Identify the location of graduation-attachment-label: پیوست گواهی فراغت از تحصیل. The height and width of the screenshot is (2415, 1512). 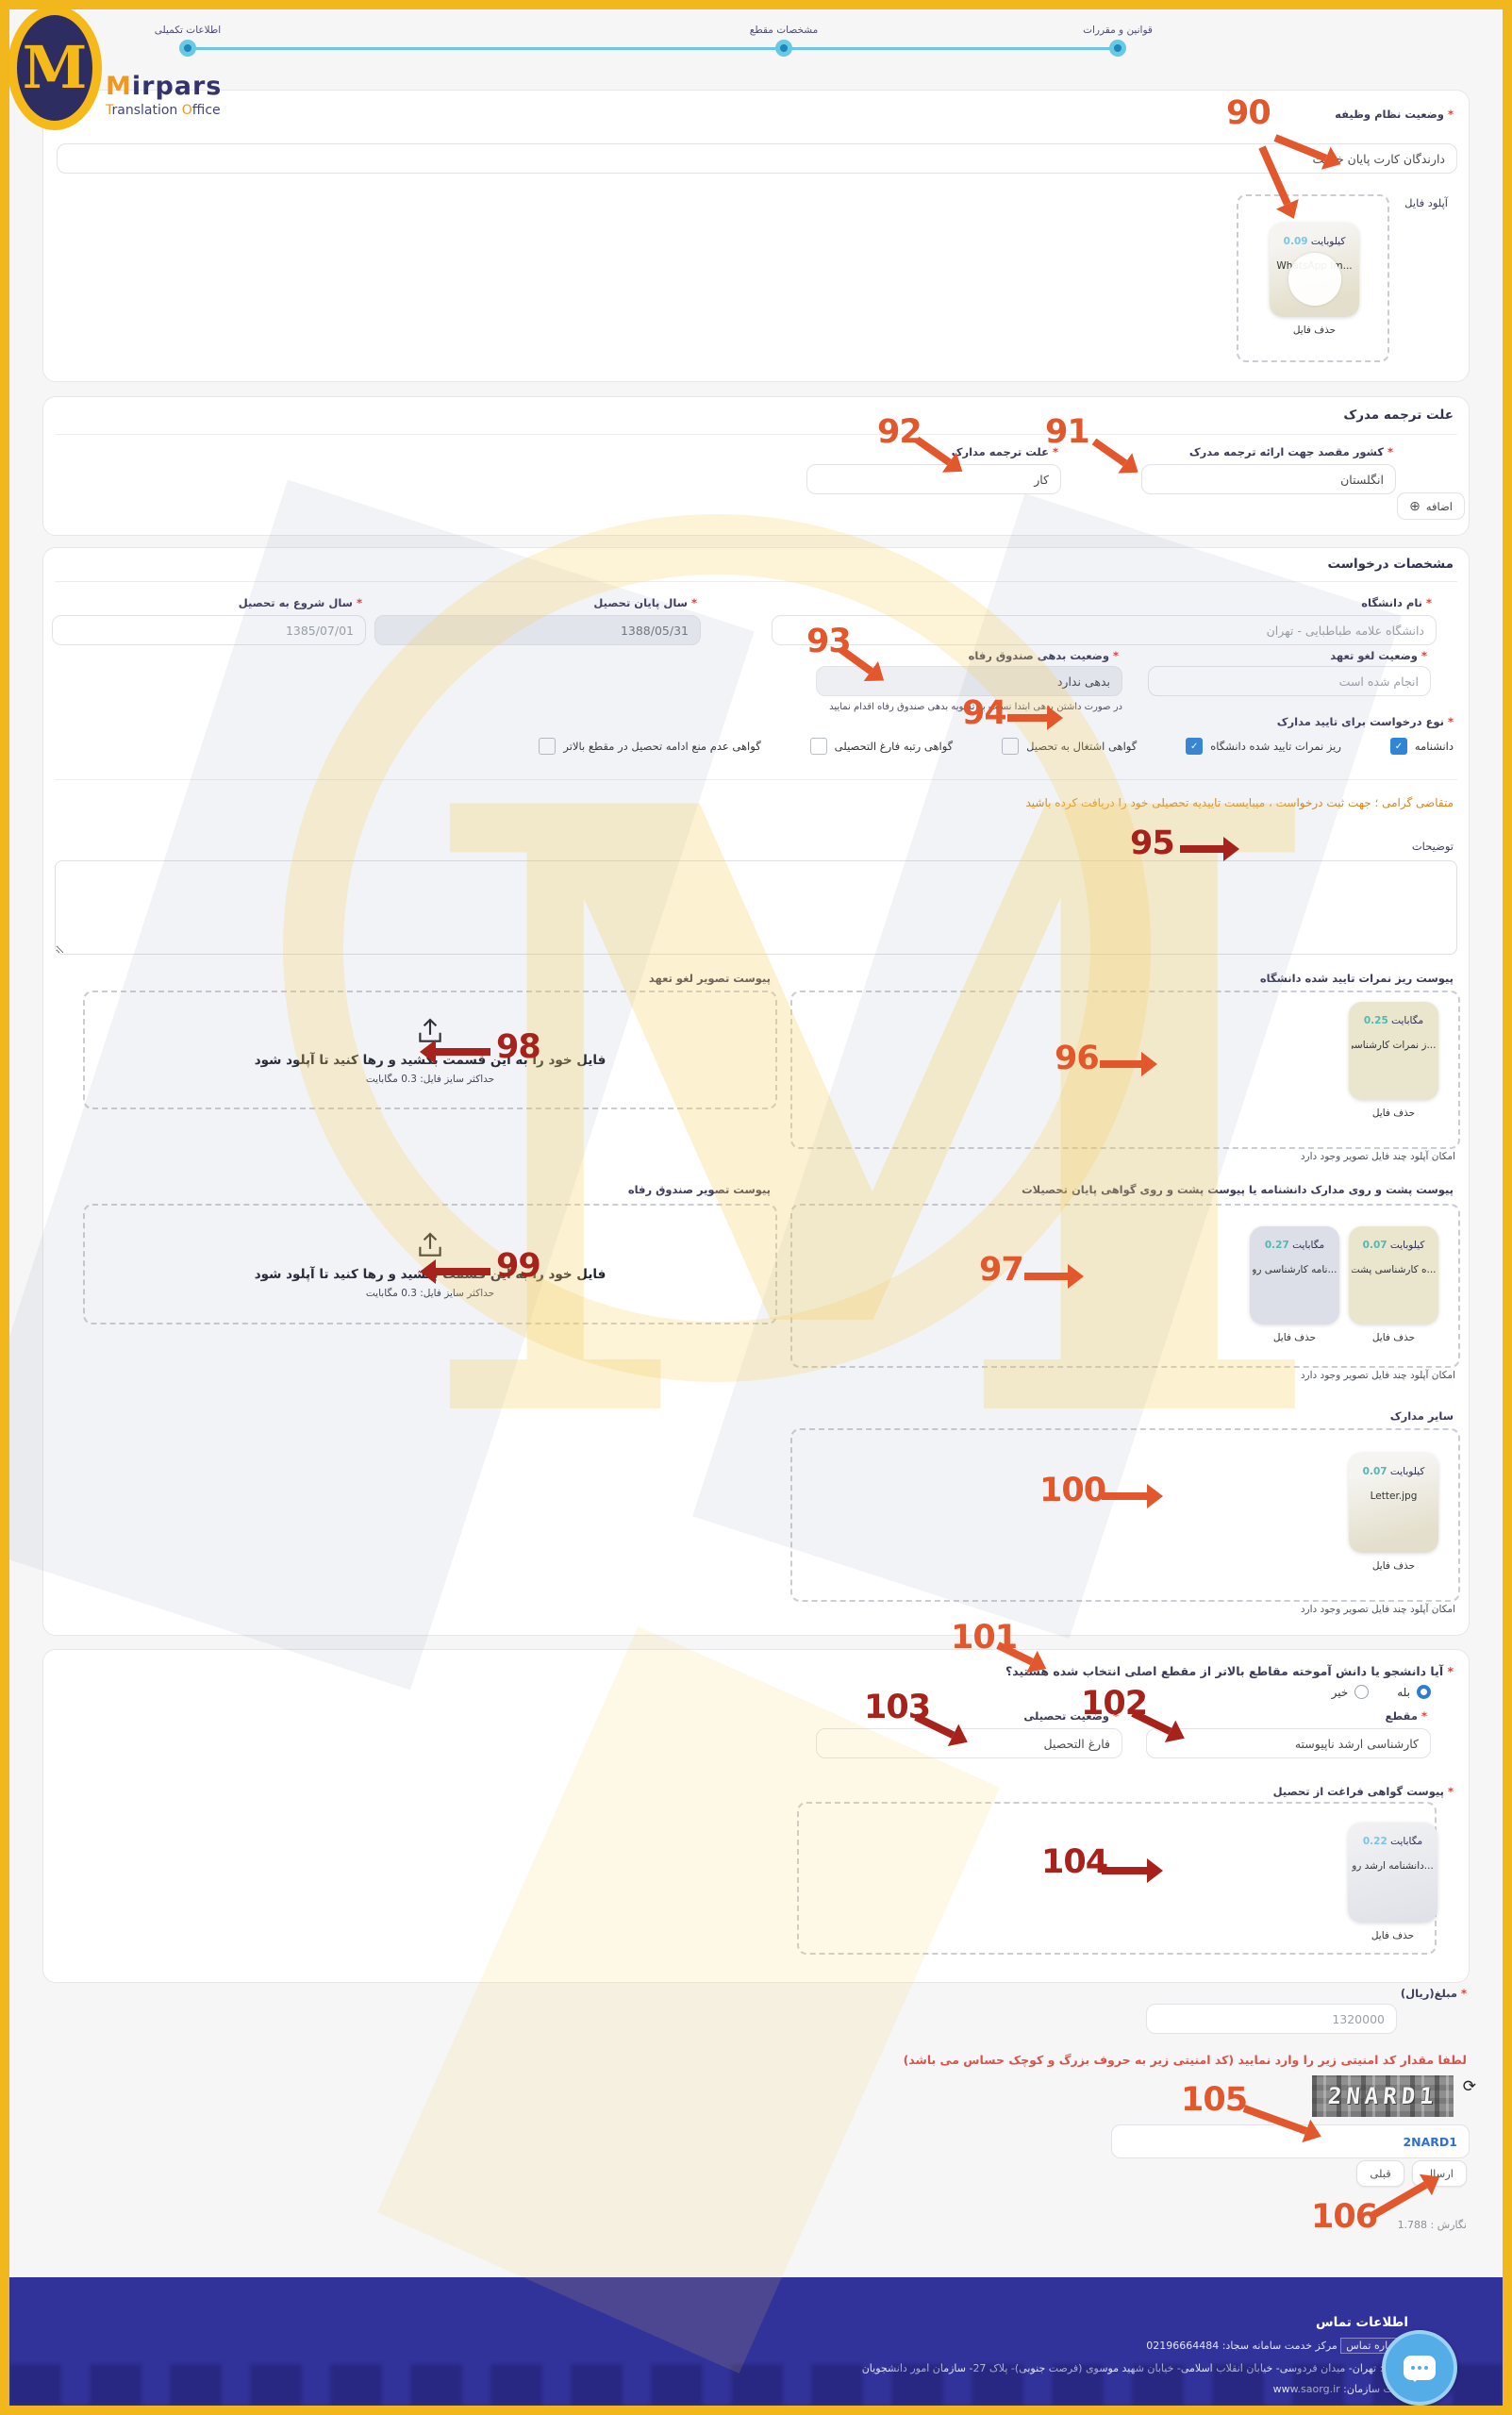
(1363, 1792).